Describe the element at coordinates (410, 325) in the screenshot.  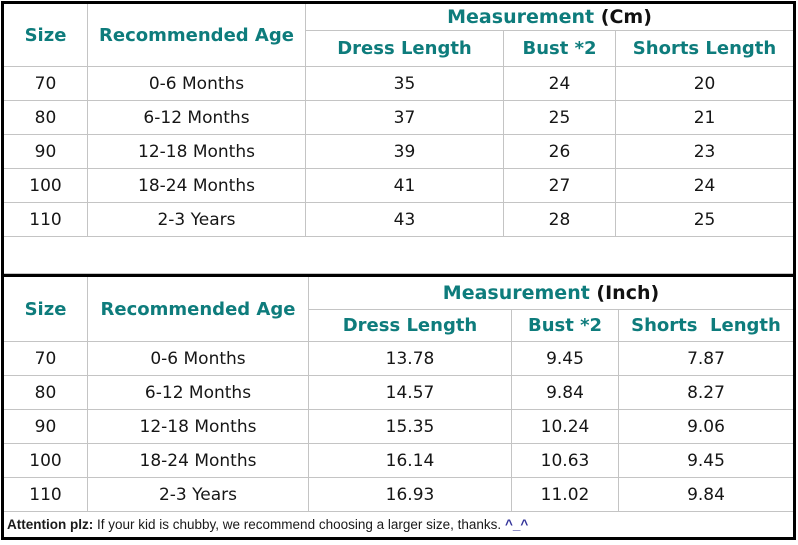
I see `inch-dress-length-header: Dress Length` at that location.